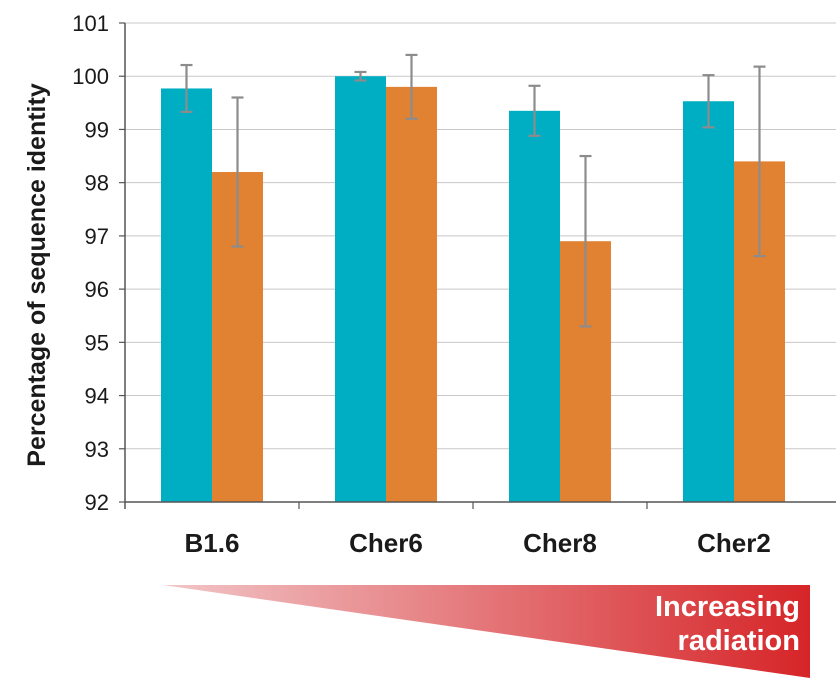 This screenshot has height=678, width=836. Describe the element at coordinates (97, 236) in the screenshot. I see `y-tick-label: 97` at that location.